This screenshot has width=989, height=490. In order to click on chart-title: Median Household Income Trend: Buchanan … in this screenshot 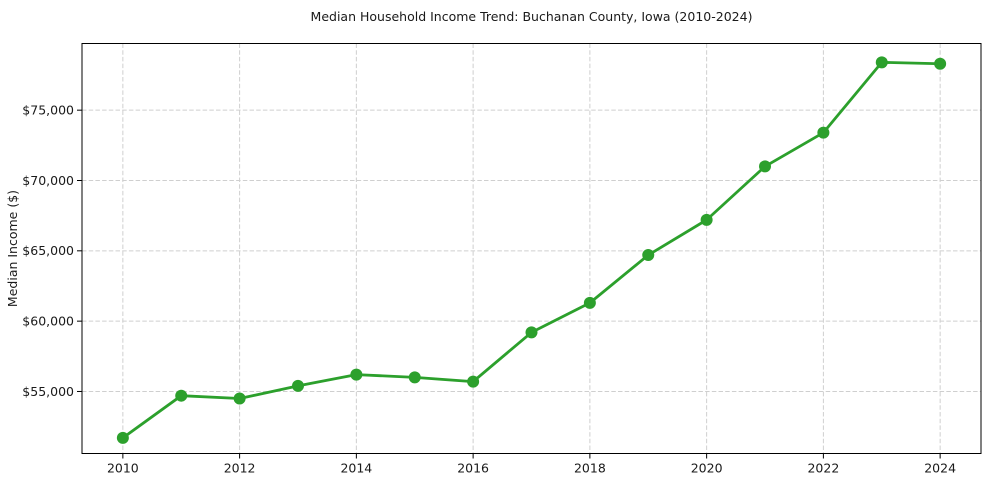, I will do `click(531, 16)`.